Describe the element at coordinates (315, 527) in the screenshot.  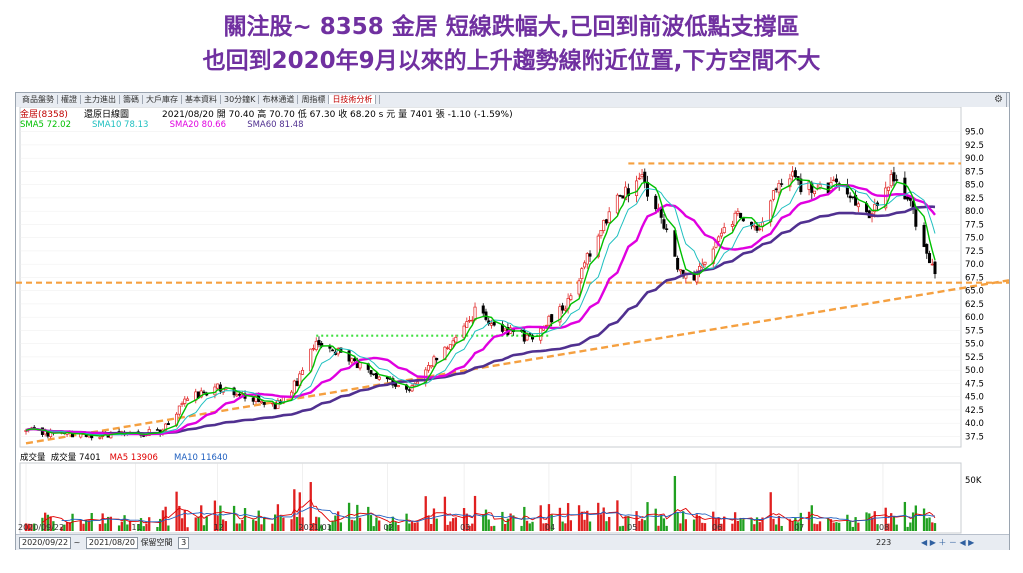
I see `x-tick-label: 2021/01` at that location.